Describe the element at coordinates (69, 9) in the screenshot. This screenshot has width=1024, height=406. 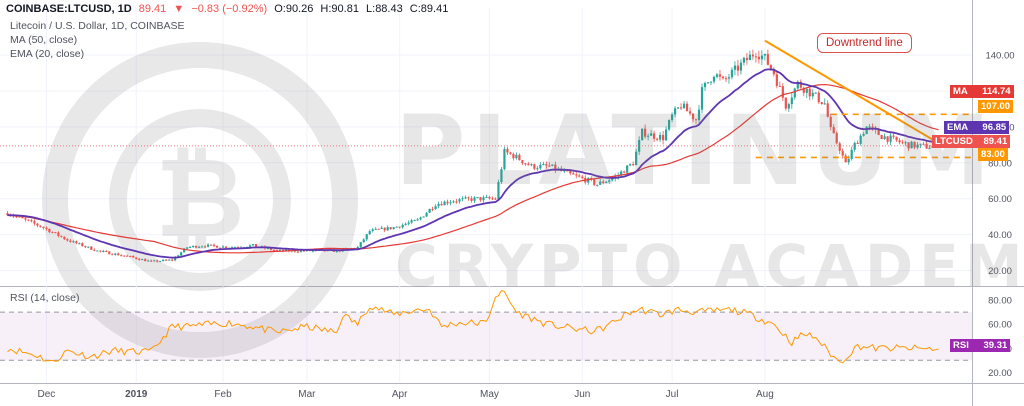
I see `symbol-name: COINBASE:LTCUSD, 1D` at that location.